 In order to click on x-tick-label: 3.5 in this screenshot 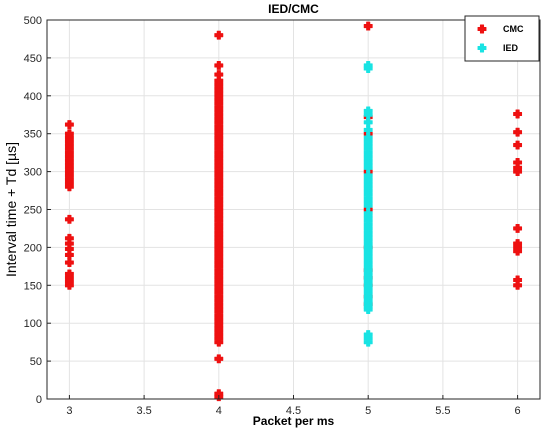, I will do `click(143, 411)`.